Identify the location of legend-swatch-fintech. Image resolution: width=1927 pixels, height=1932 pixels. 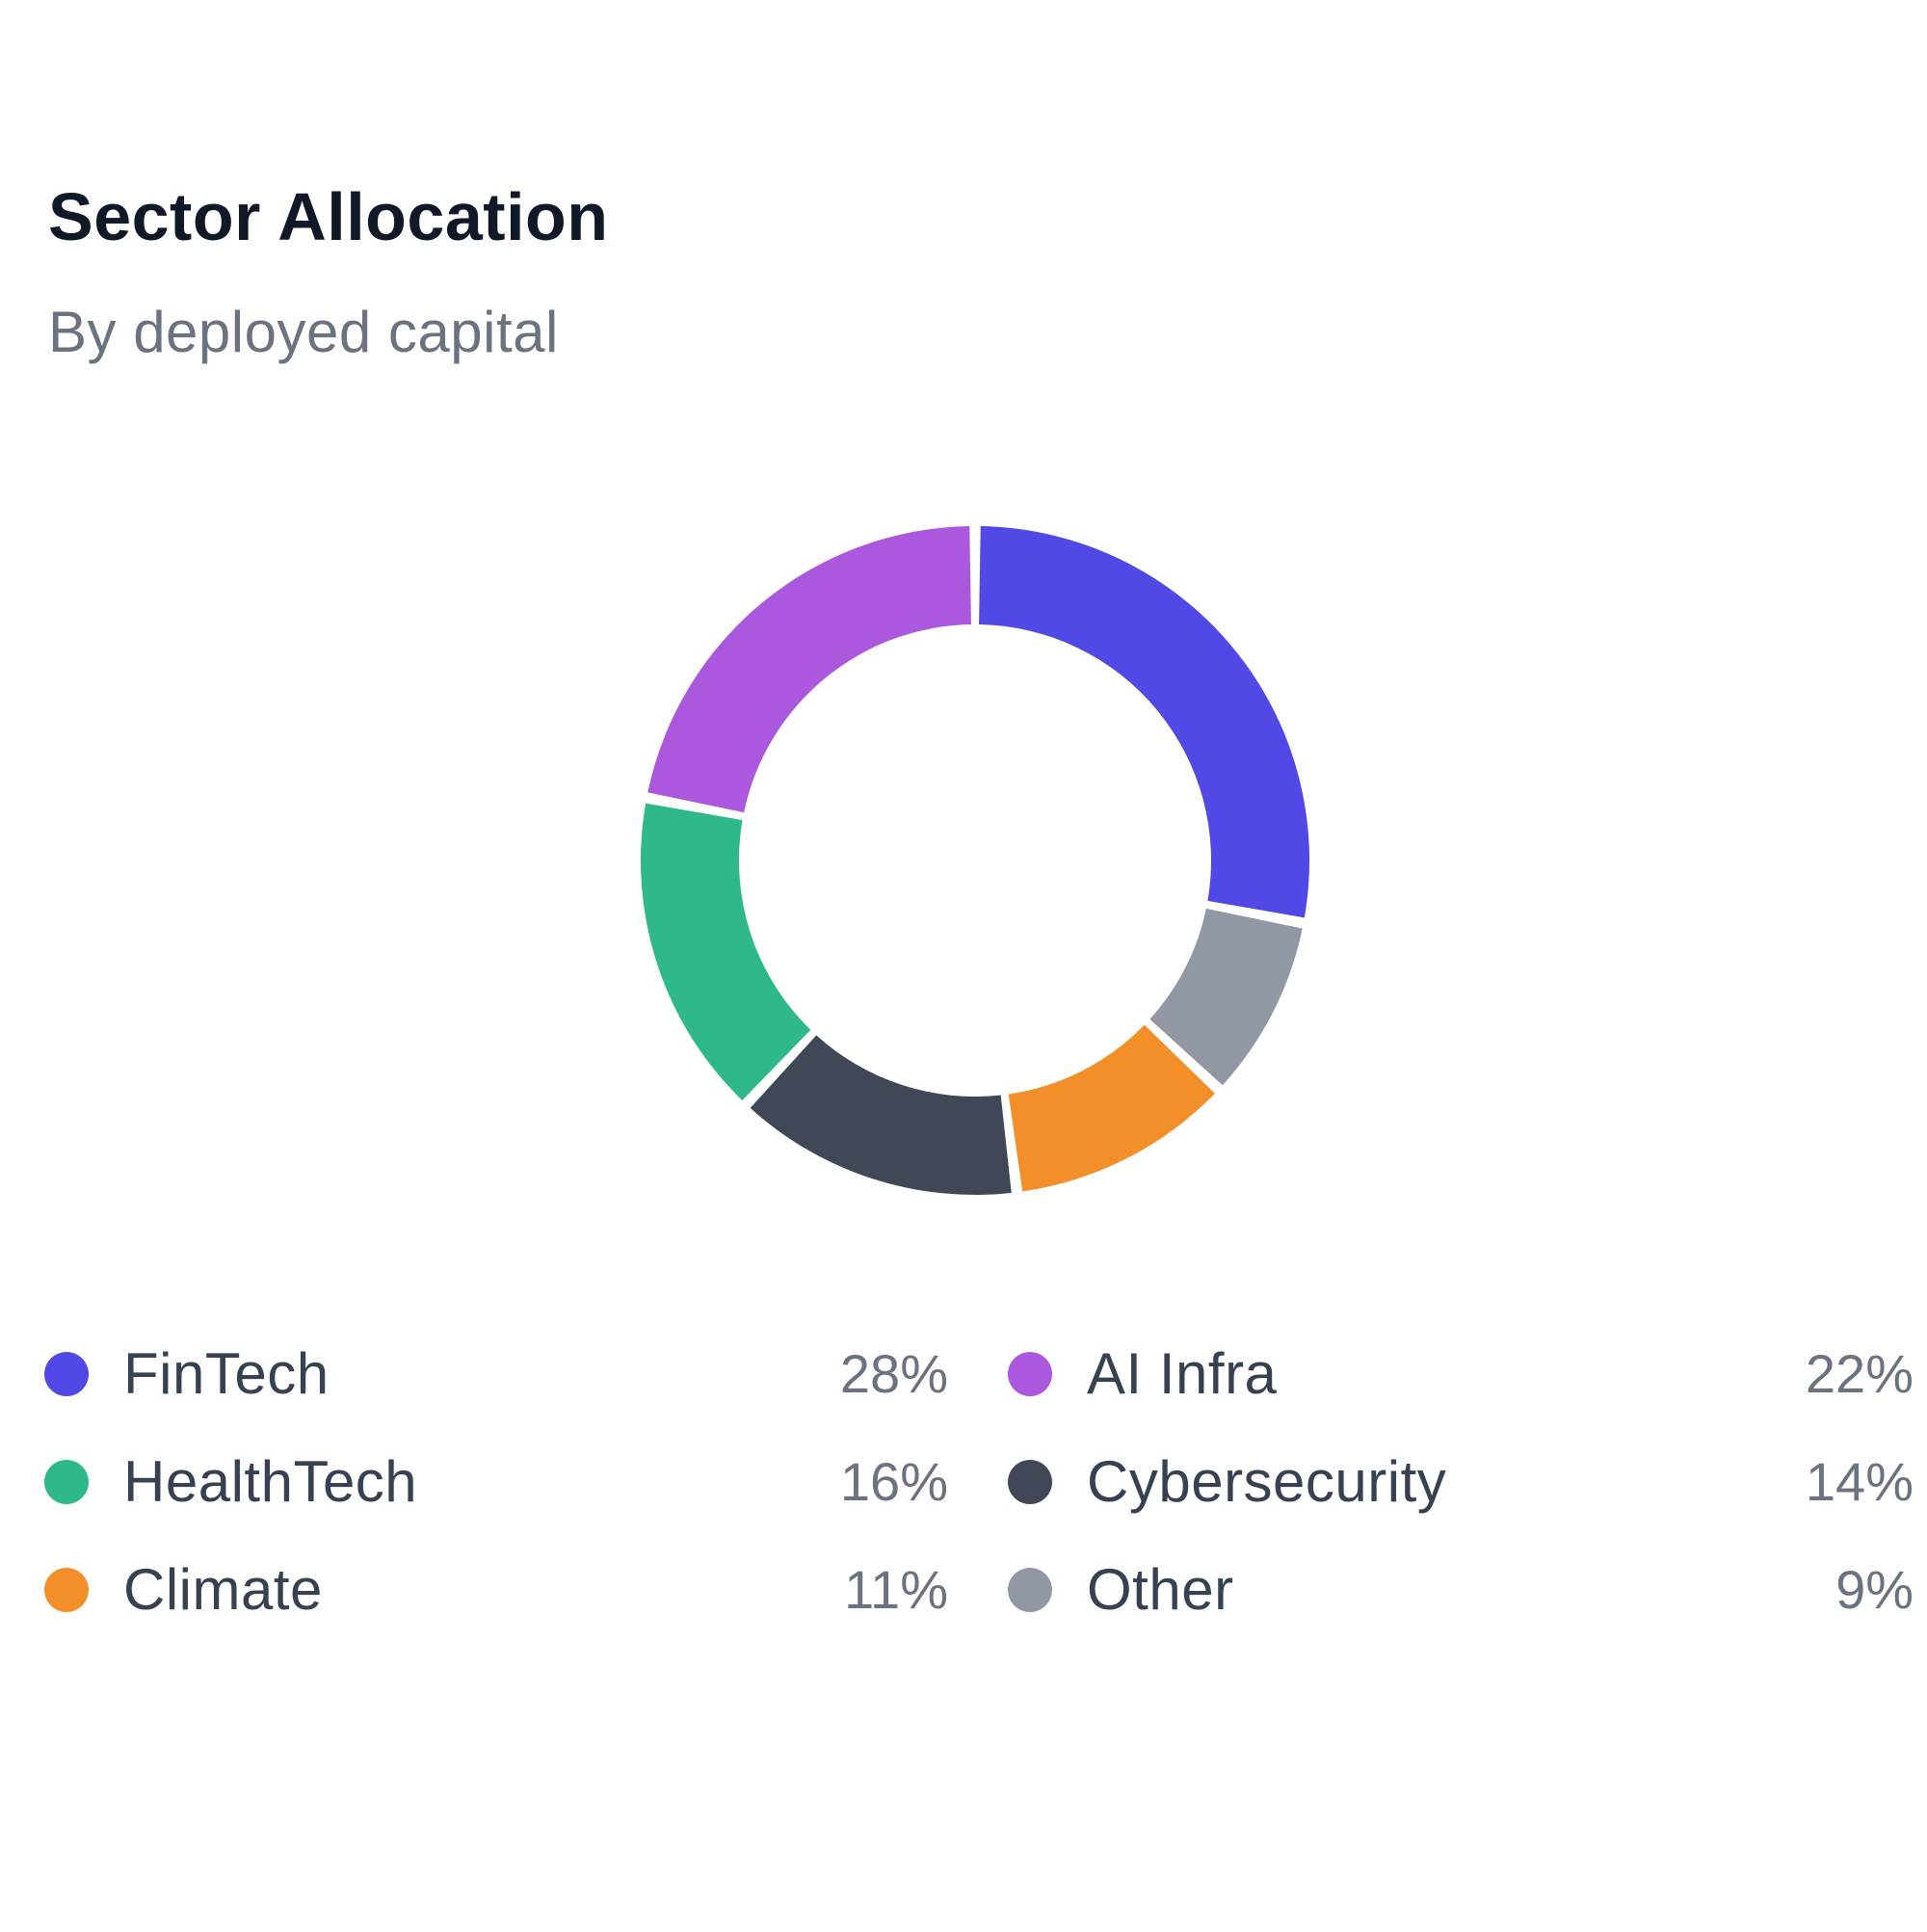
(66, 1374).